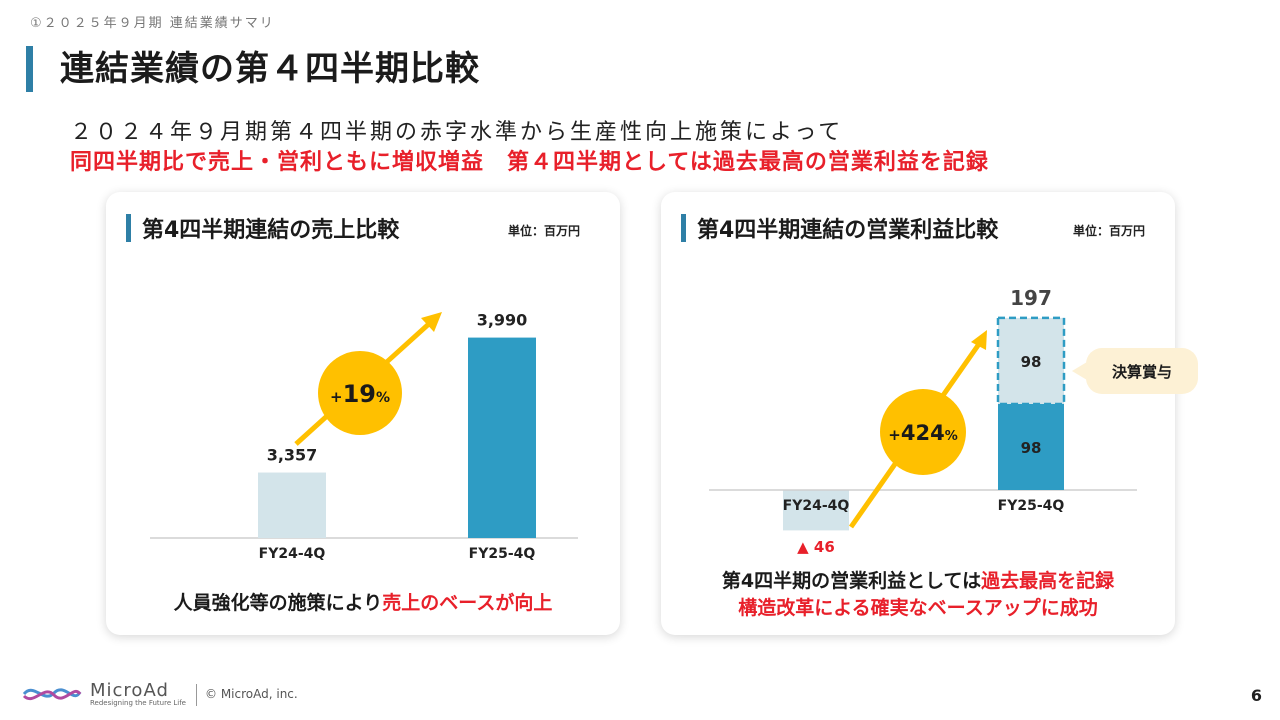  I want to click on profit-unit-label: 単位：百万円, so click(1108, 231).